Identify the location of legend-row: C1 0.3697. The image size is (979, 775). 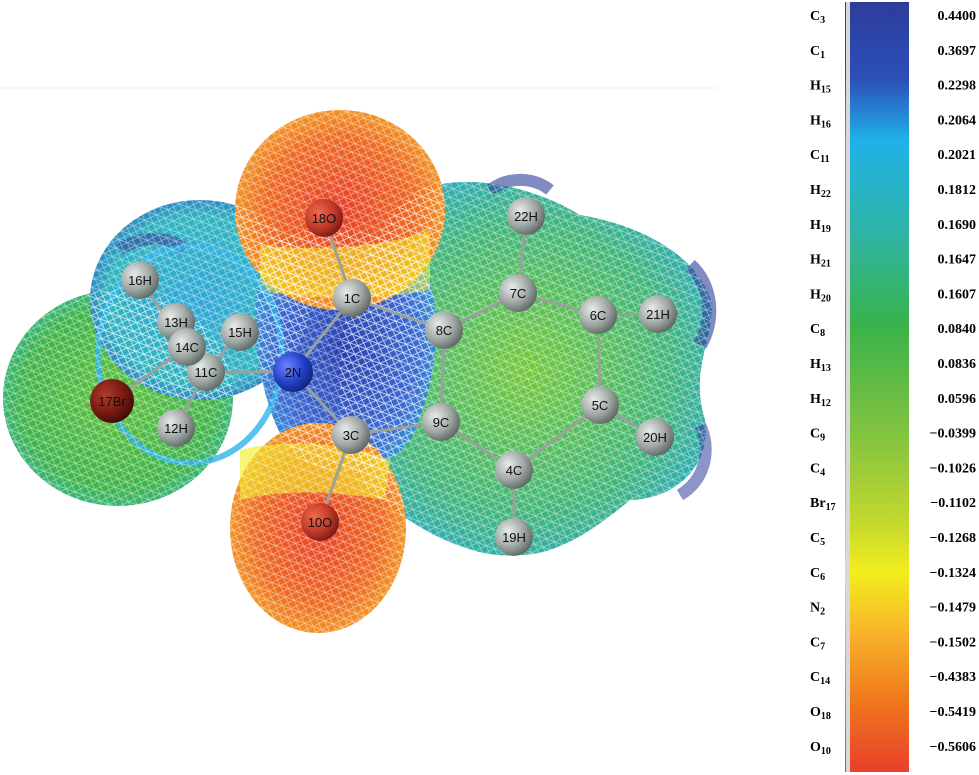
(893, 52).